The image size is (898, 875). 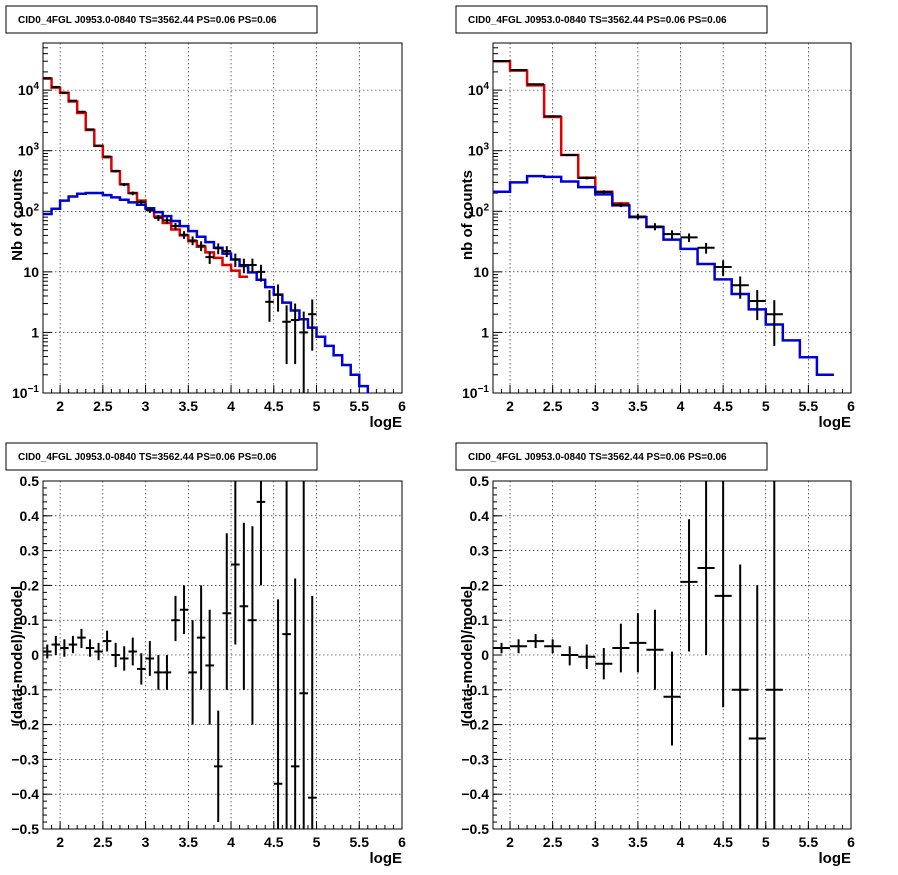 I want to click on x-tick-label: 3, so click(x=146, y=842).